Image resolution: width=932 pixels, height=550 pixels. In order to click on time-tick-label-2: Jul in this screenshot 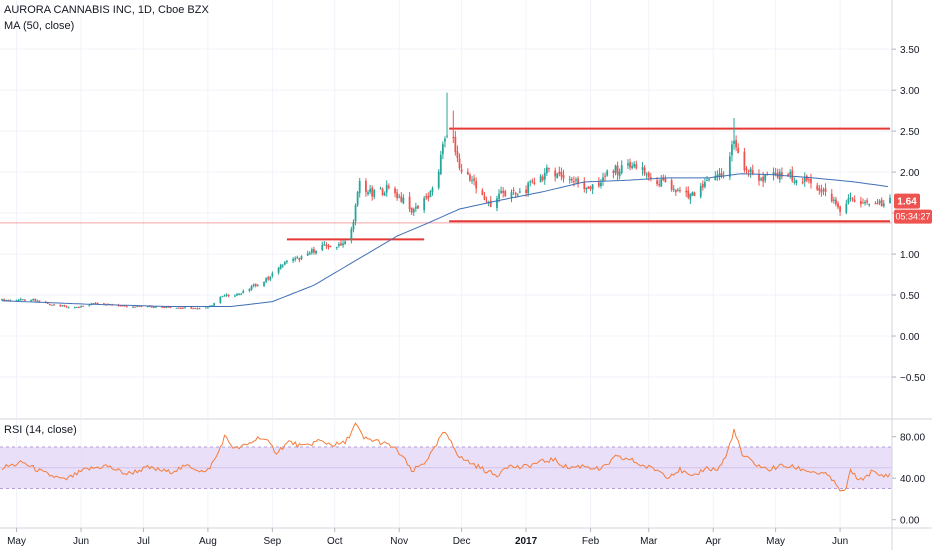, I will do `click(143, 541)`.